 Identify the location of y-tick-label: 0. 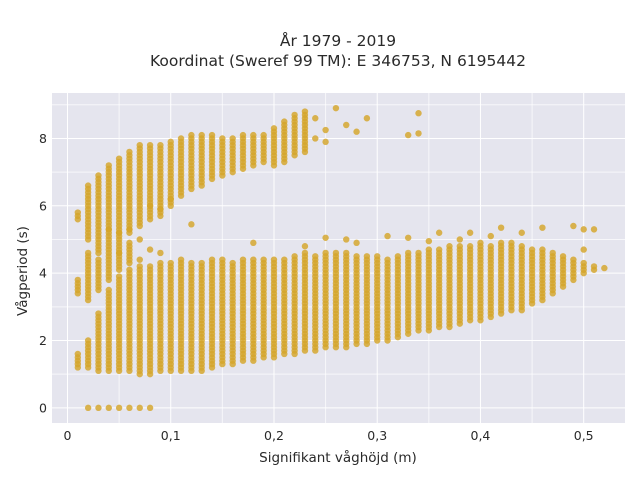
(43, 407).